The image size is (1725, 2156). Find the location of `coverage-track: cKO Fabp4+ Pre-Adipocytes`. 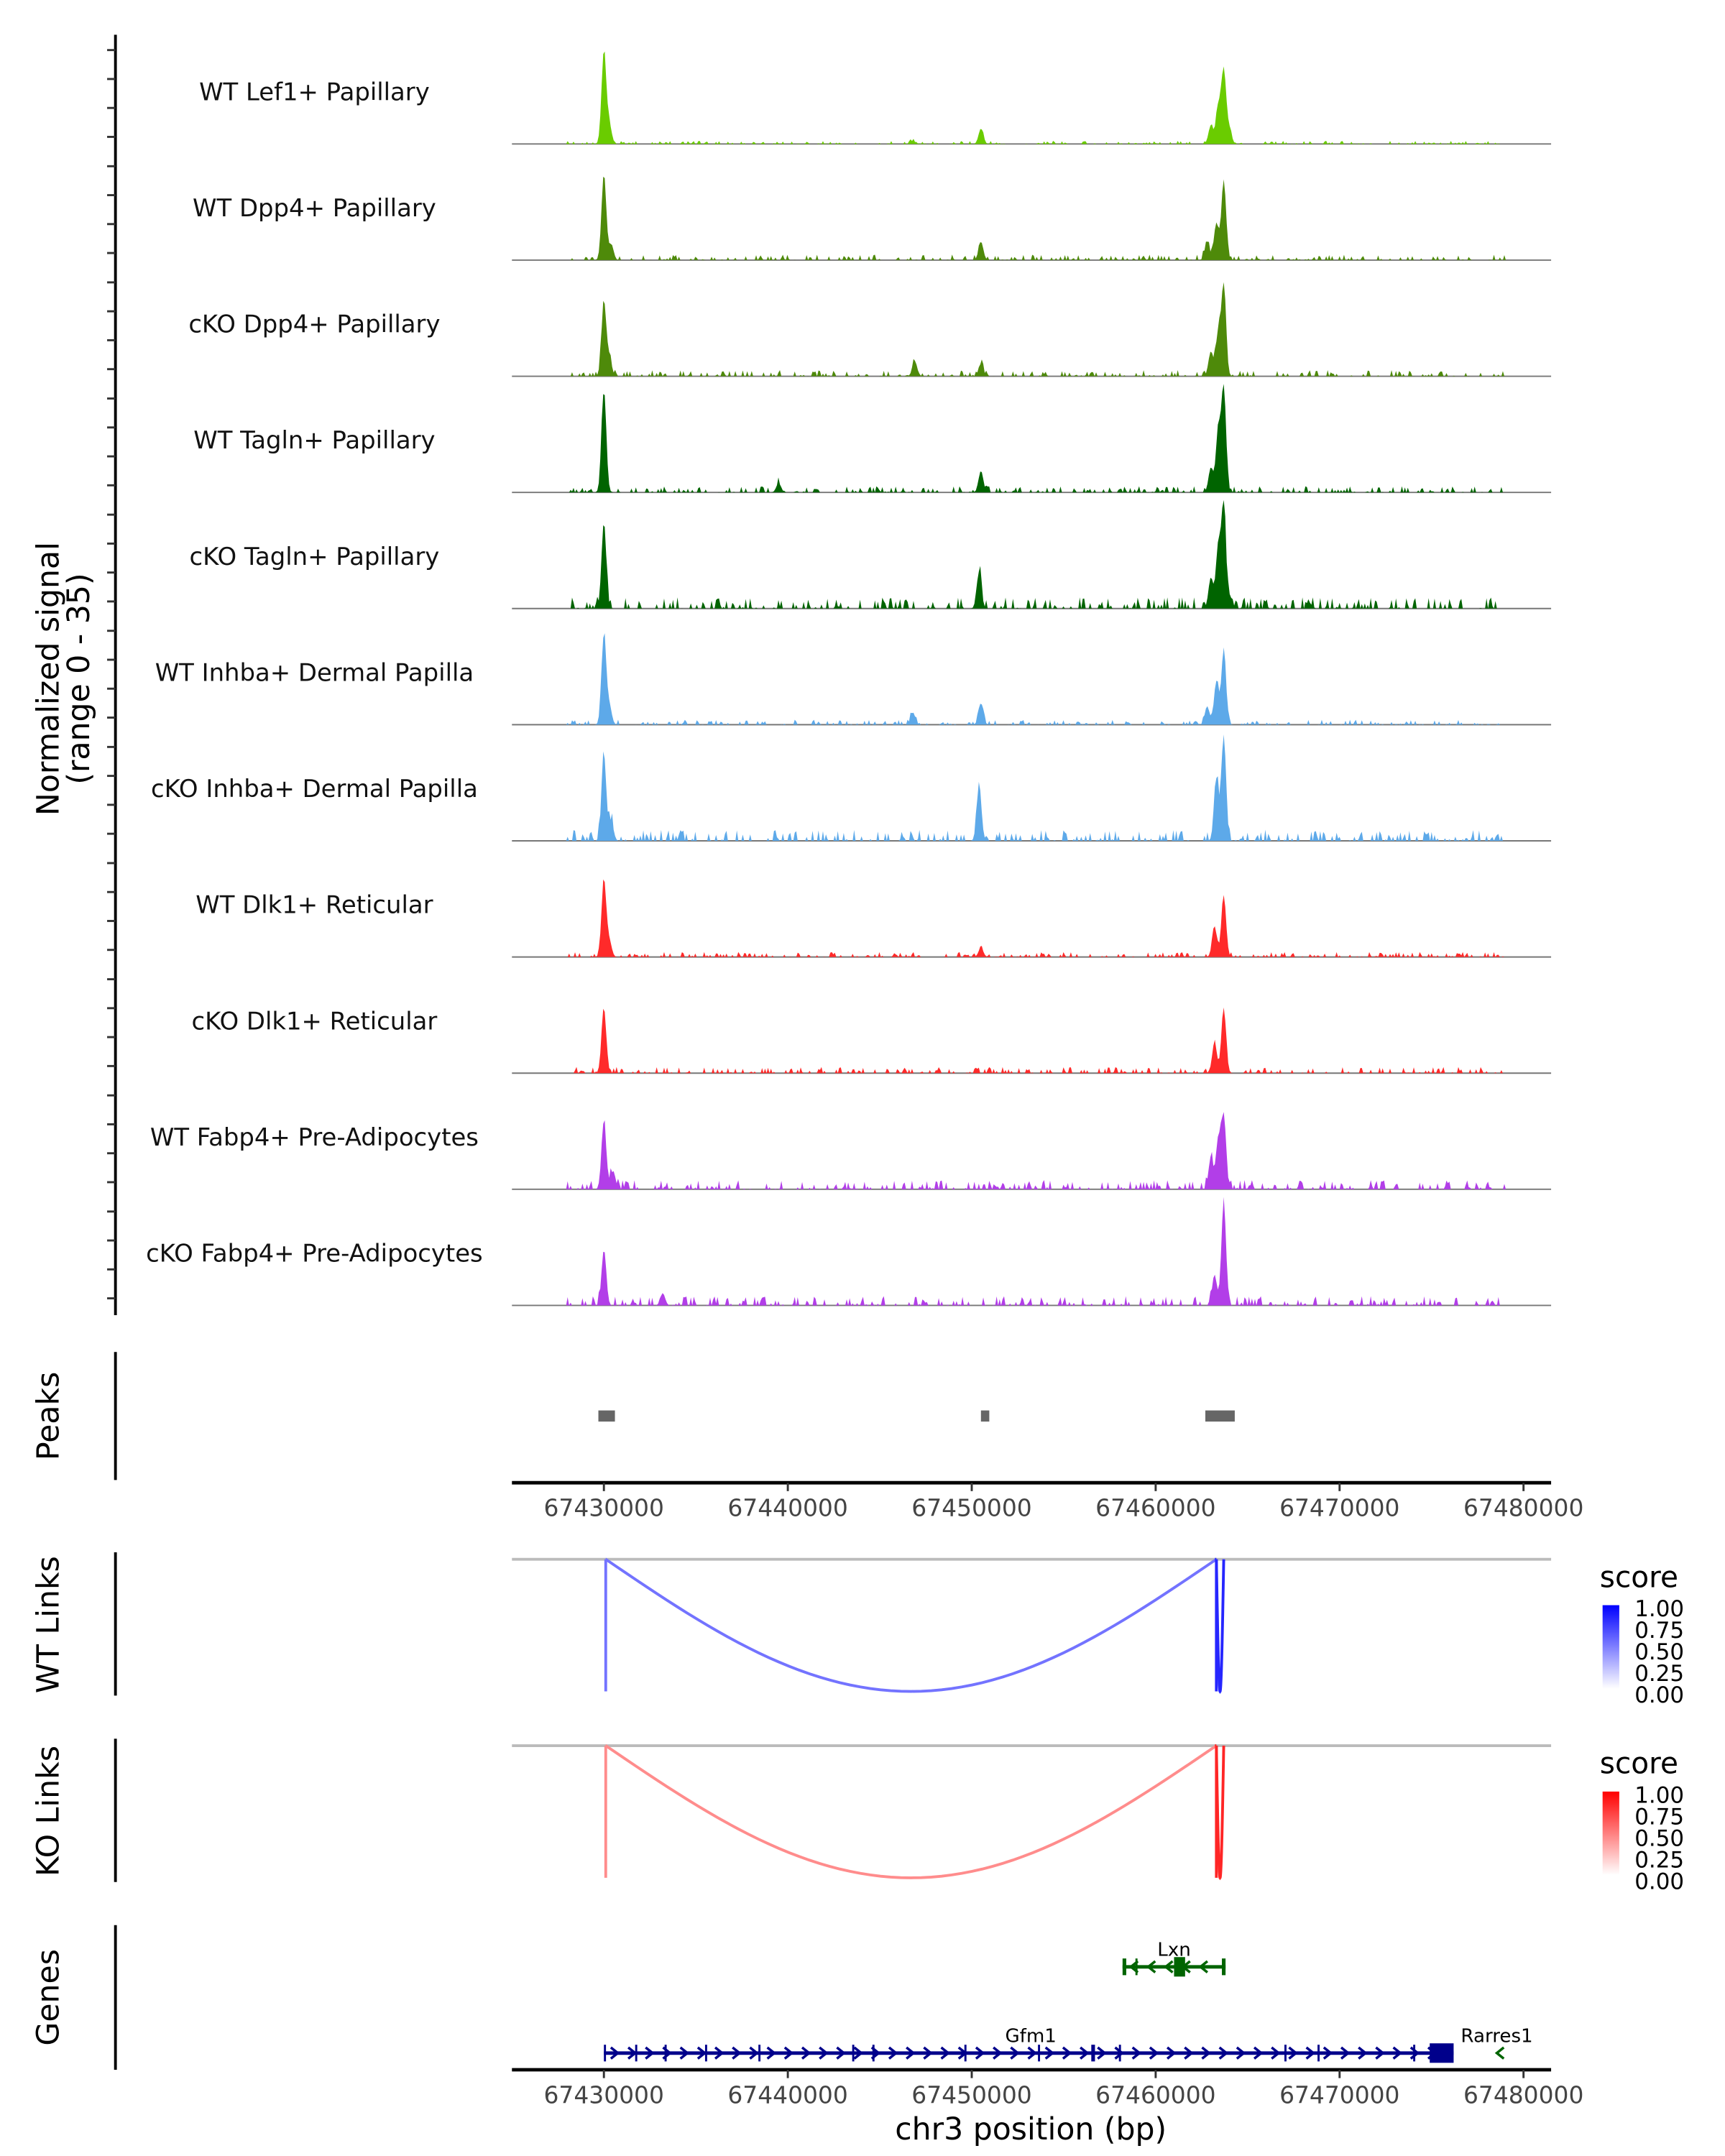

coverage-track: cKO Fabp4+ Pre-Adipocytes is located at coordinates (849, 1252).